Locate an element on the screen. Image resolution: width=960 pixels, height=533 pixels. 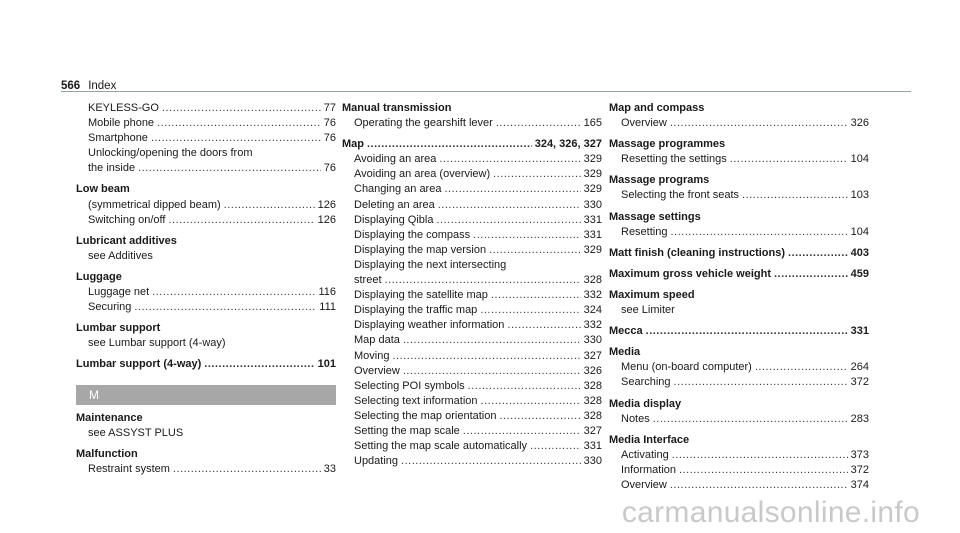
entry-term: Selecting the map orientation is located at coordinates (425, 415).